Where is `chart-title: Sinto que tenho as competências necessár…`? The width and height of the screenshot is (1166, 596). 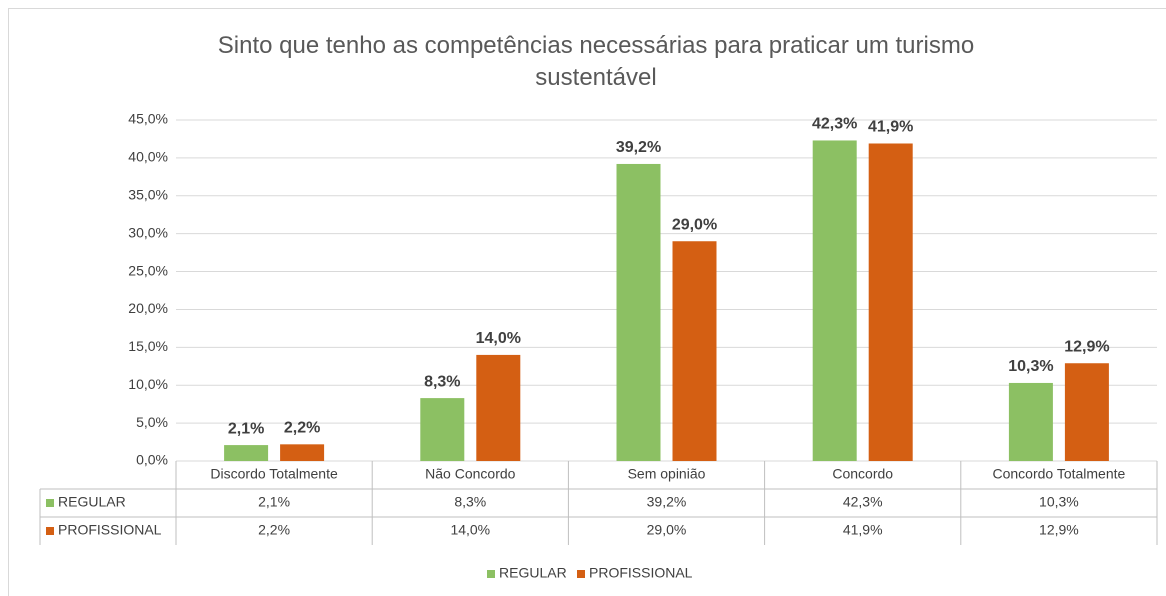 chart-title: Sinto que tenho as competências necessár… is located at coordinates (596, 61).